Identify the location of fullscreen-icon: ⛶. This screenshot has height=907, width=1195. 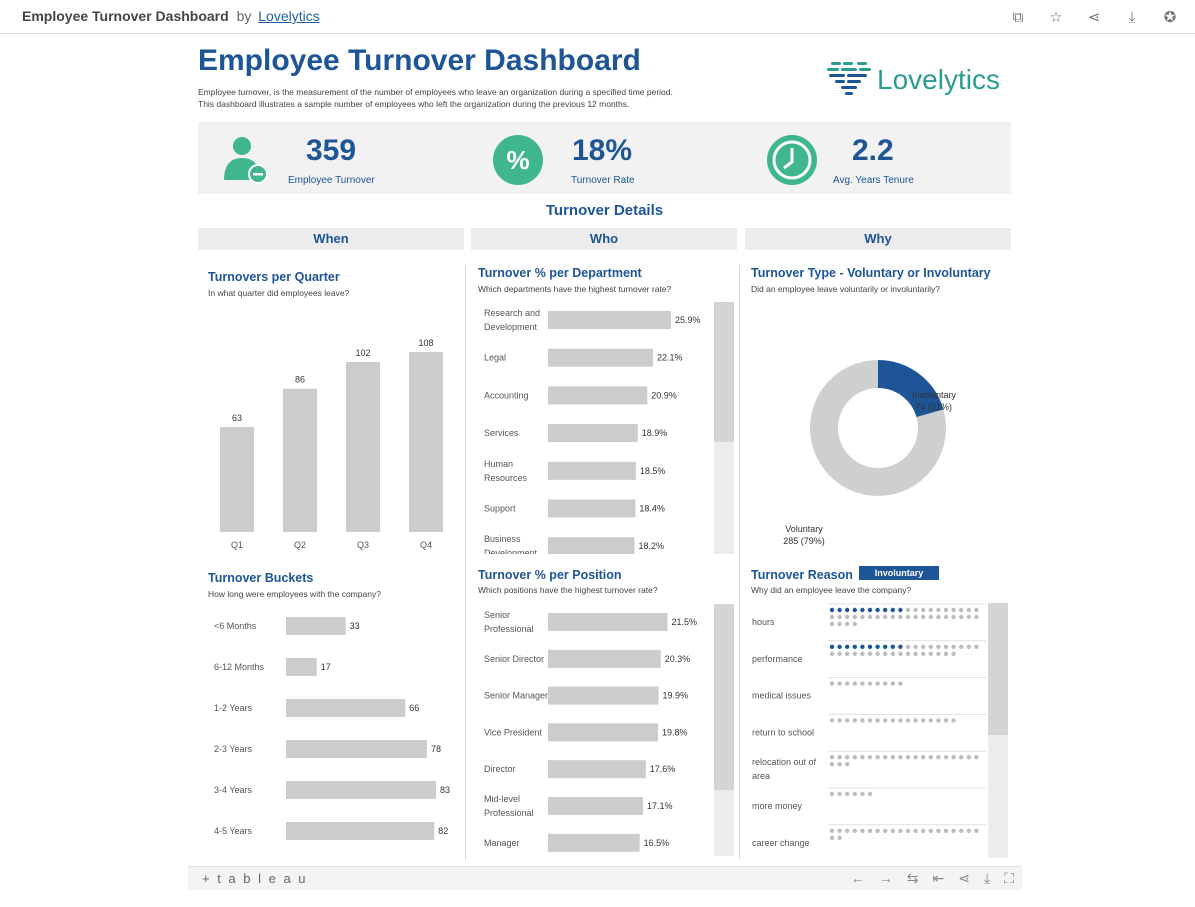
(1009, 878).